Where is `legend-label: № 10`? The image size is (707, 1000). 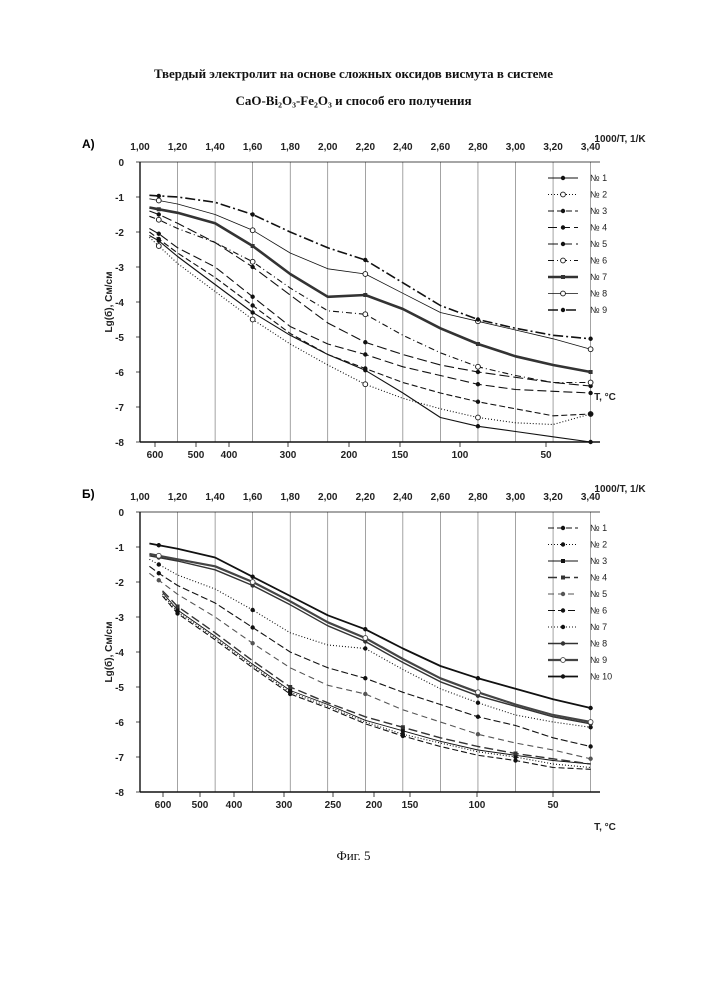 legend-label: № 10 is located at coordinates (601, 677).